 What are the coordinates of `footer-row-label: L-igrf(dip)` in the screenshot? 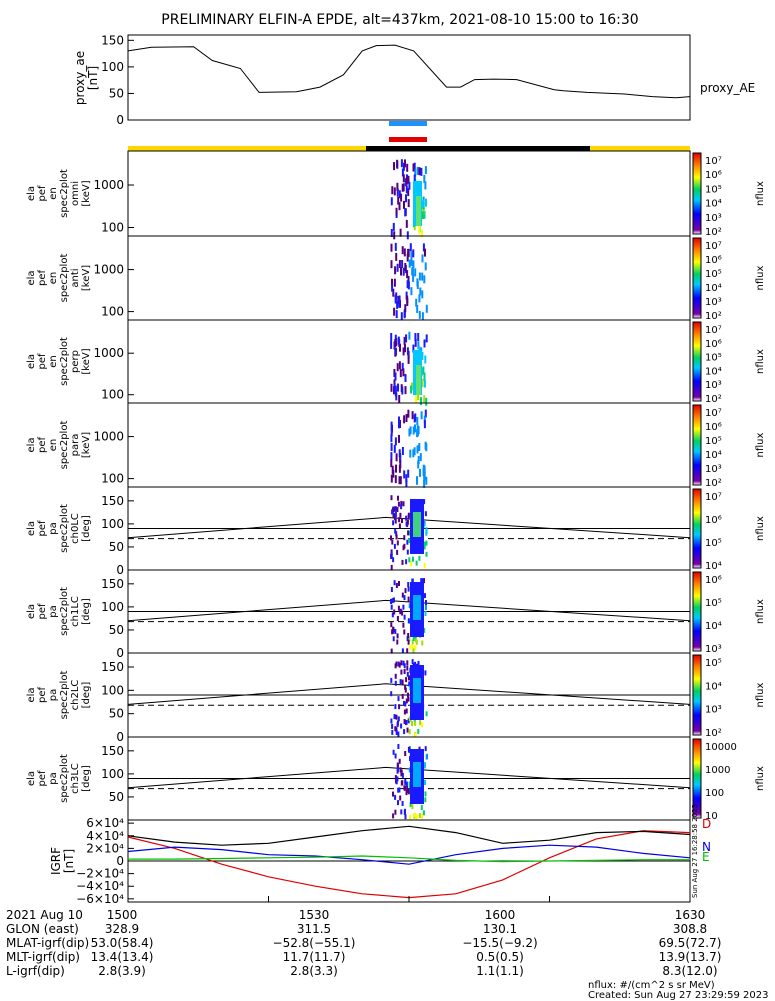 It's located at (35, 971).